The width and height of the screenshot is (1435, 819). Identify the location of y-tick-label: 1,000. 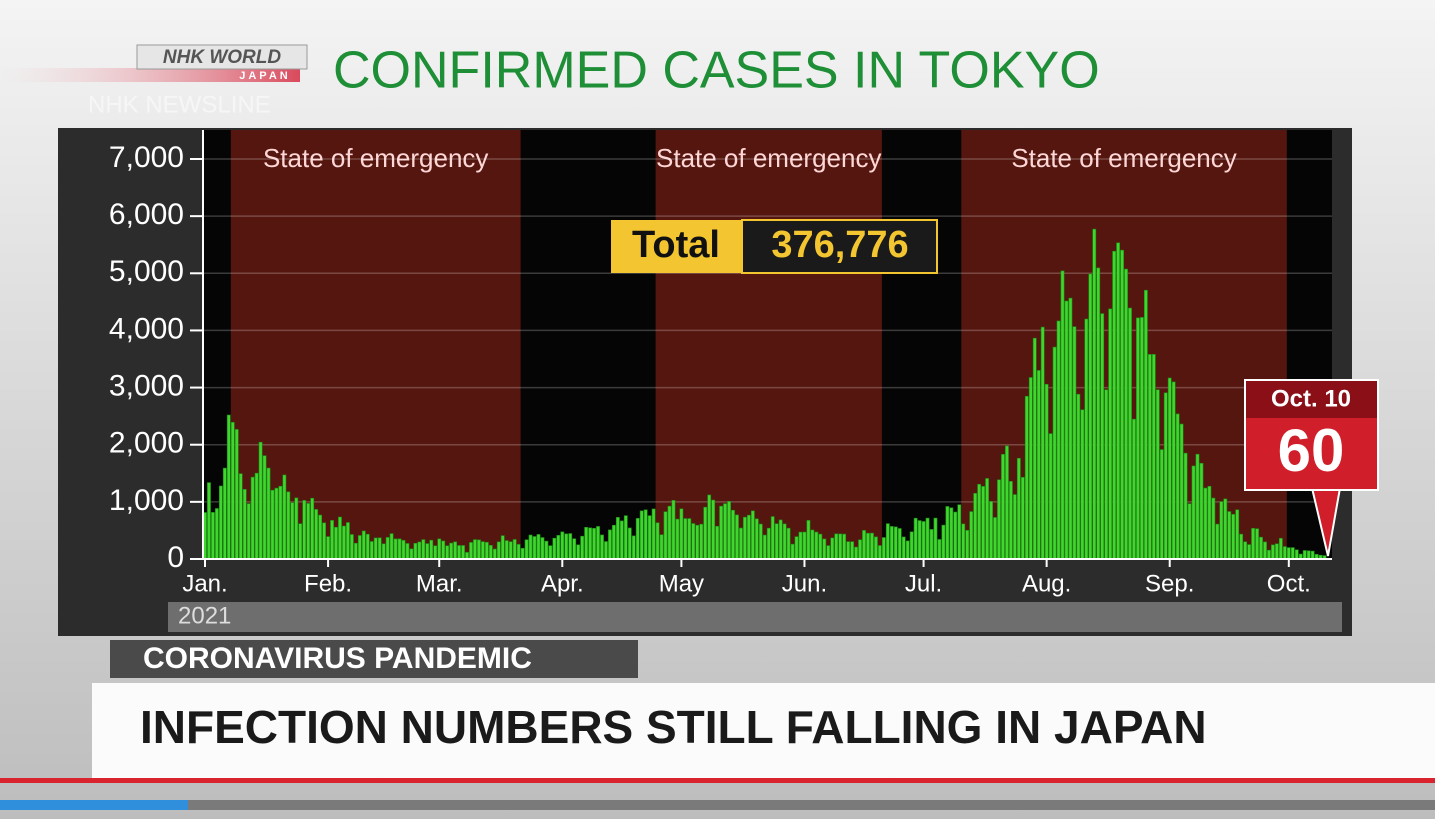
(146, 500).